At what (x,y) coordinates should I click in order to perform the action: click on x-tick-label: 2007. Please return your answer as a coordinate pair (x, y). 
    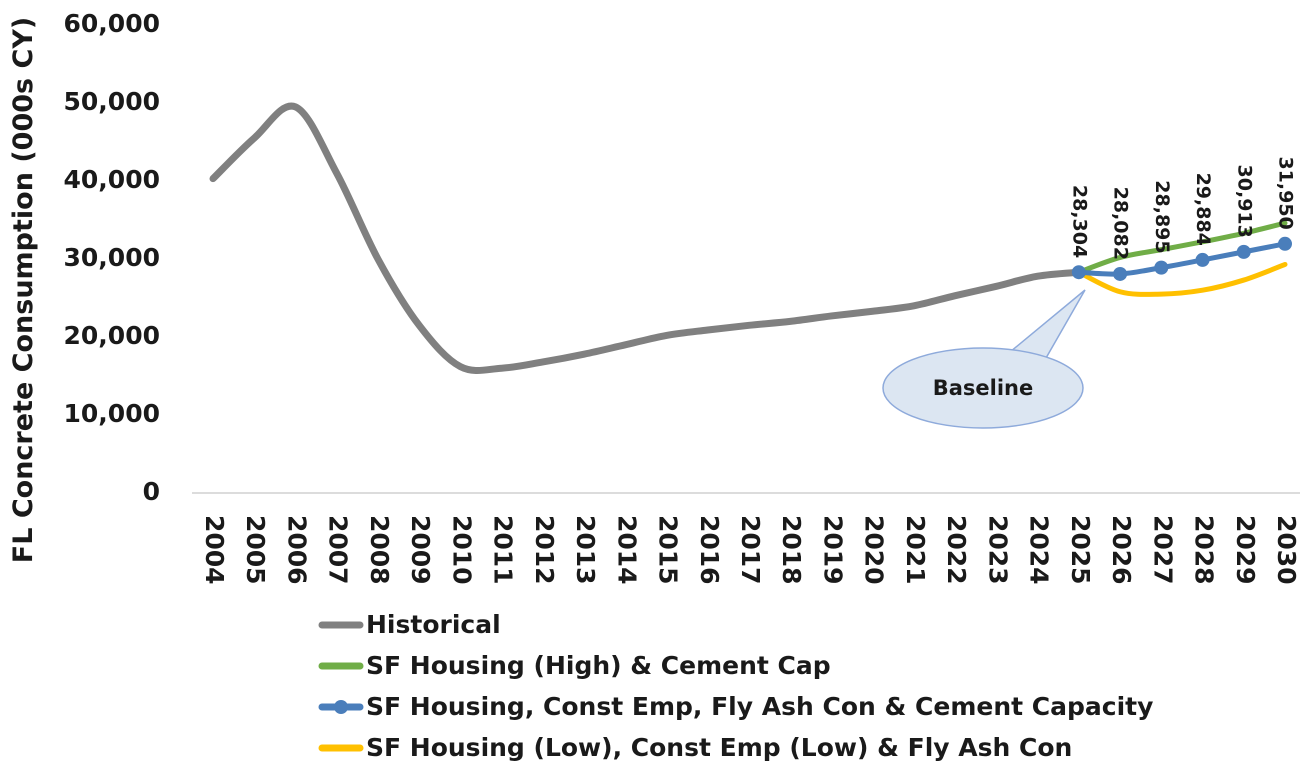
    Looking at the image, I should click on (338, 550).